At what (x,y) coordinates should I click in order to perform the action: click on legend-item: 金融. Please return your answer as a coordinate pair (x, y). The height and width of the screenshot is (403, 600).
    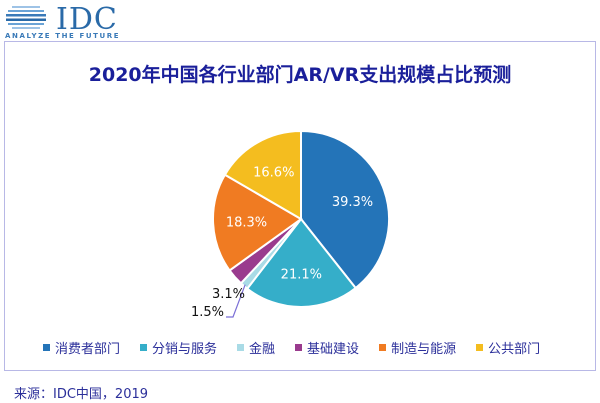
    Looking at the image, I should click on (256, 347).